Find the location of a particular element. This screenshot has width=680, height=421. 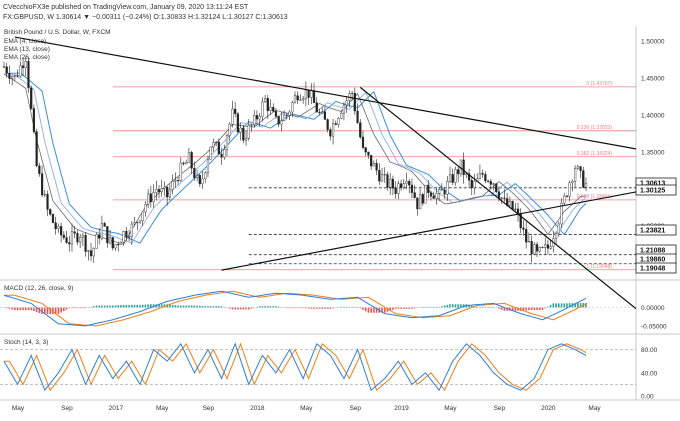

legend-ema-13: EMA (13, close) is located at coordinates (27, 49).